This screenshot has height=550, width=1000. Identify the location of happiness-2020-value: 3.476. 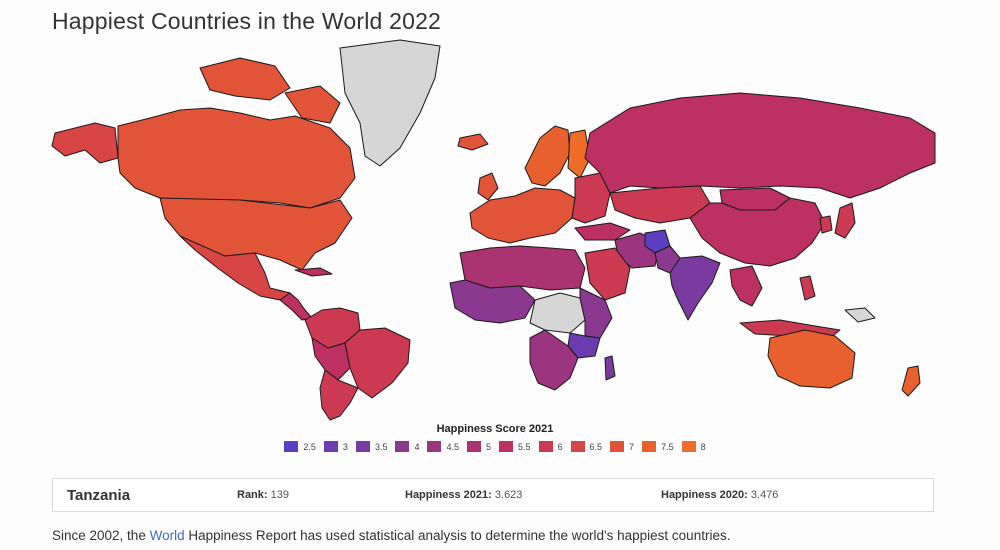
(764, 495).